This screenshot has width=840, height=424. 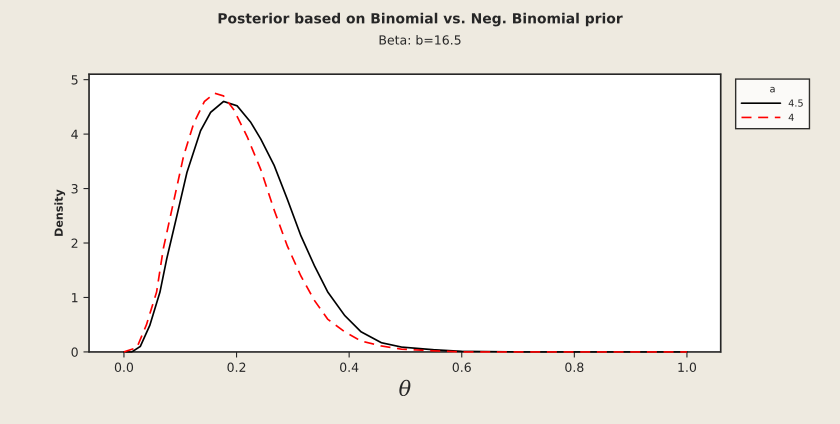 I want to click on y-axis-title: Density, so click(x=60, y=212).